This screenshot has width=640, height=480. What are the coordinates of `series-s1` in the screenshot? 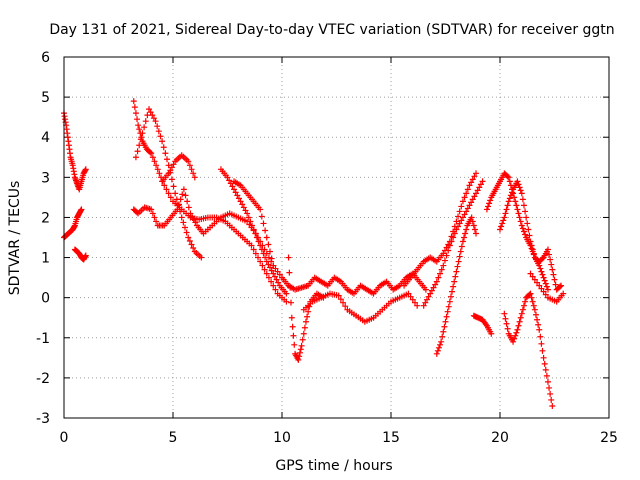 It's located at (75, 151).